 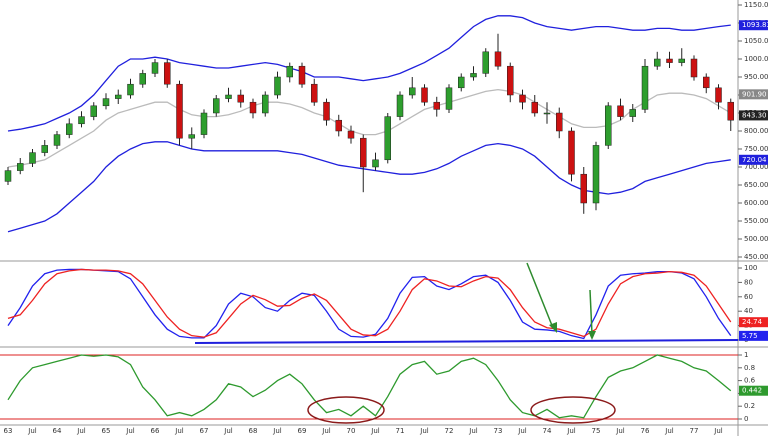 I want to click on y-tick-label: 0.6, so click(x=750, y=381).